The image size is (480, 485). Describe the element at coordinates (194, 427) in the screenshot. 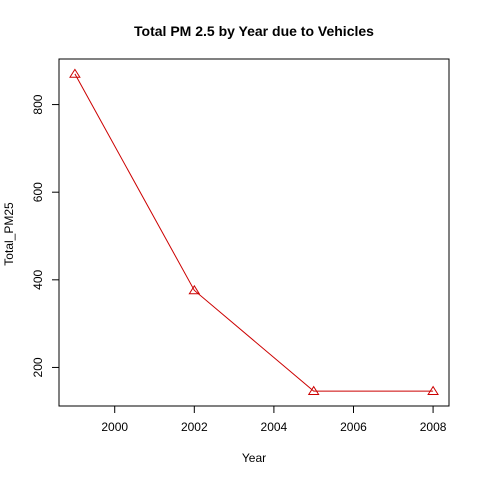

I see `x-tick-label-2002: 2002` at that location.